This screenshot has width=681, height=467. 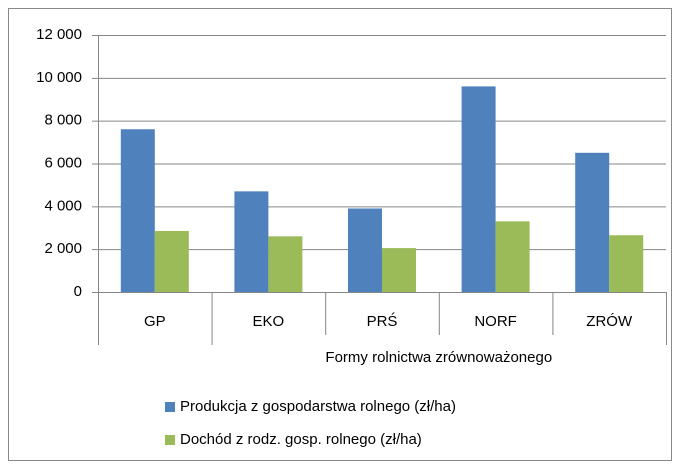 I want to click on x-tick-label: NORF, so click(x=495, y=321).